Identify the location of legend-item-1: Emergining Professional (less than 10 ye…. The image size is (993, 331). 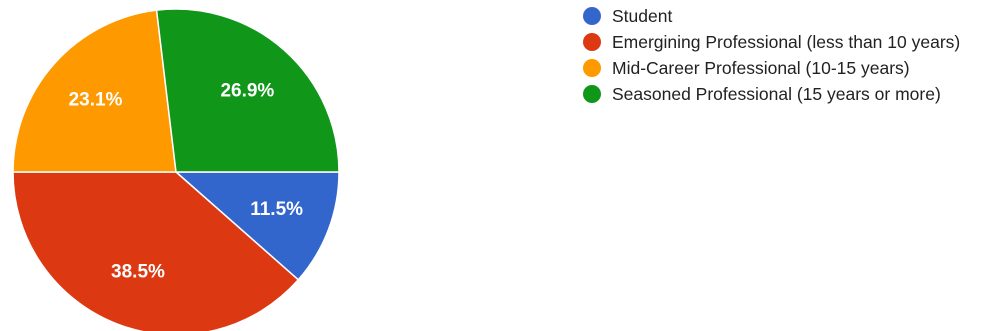
(785, 42).